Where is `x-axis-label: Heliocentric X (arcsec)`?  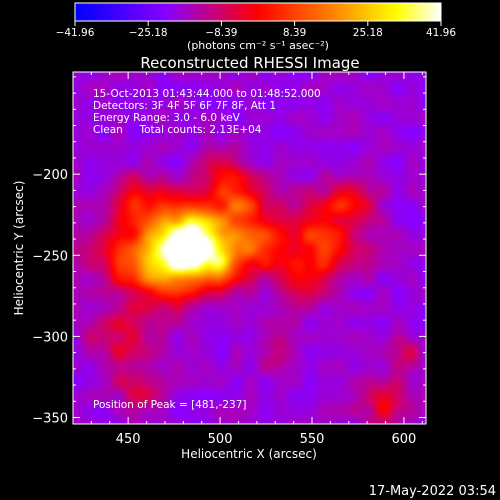 x-axis-label: Heliocentric X (arcsec) is located at coordinates (249, 454).